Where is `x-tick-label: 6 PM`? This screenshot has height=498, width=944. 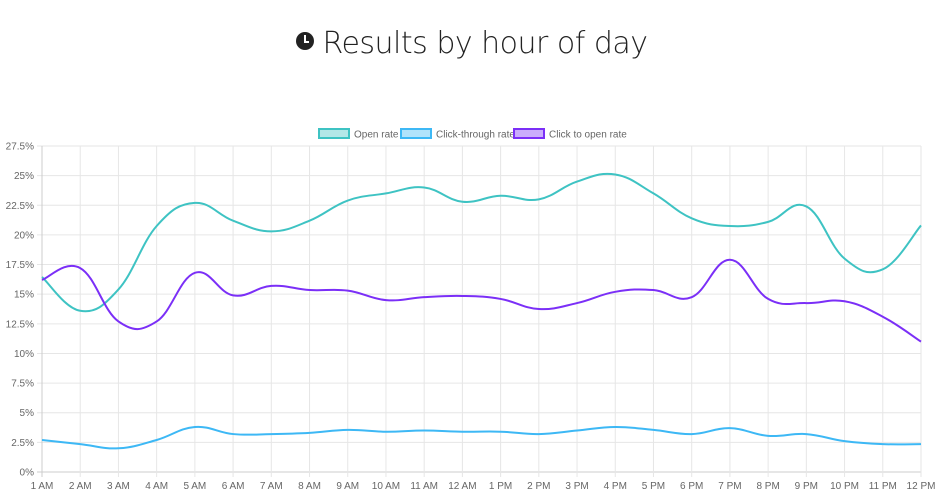
x-tick-label: 6 PM is located at coordinates (691, 486).